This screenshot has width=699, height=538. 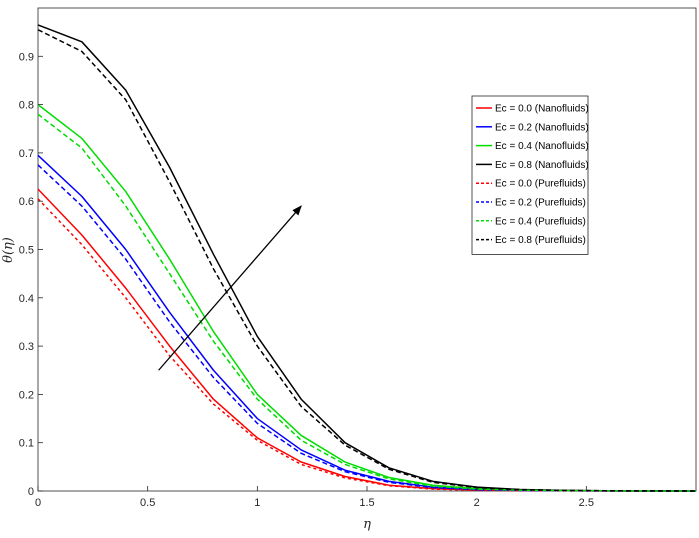 I want to click on legend-label: Ec = 0.8 (Nanofluids), so click(x=542, y=165).